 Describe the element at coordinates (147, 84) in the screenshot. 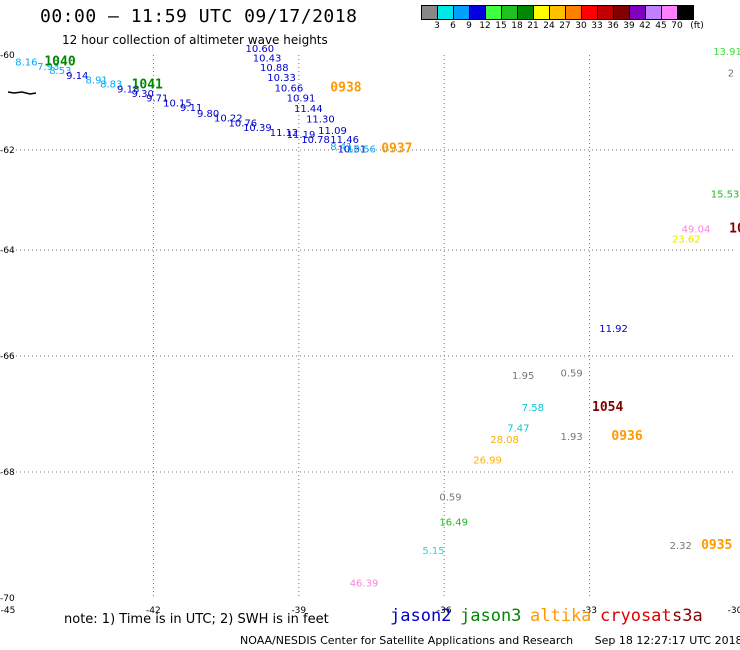

I see `pass-time-label: 1041` at that location.